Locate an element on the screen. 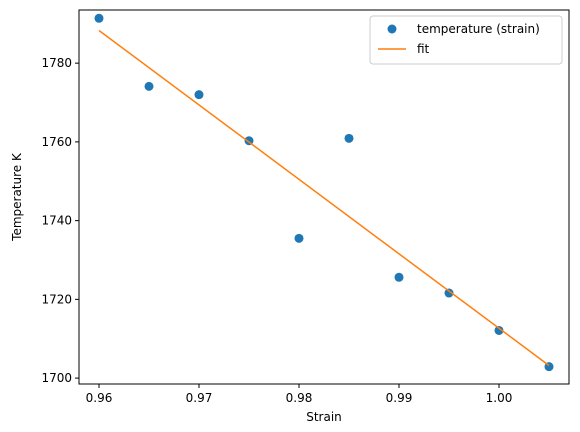 The width and height of the screenshot is (580, 432). y-tick-label: 1780 is located at coordinates (56, 63).